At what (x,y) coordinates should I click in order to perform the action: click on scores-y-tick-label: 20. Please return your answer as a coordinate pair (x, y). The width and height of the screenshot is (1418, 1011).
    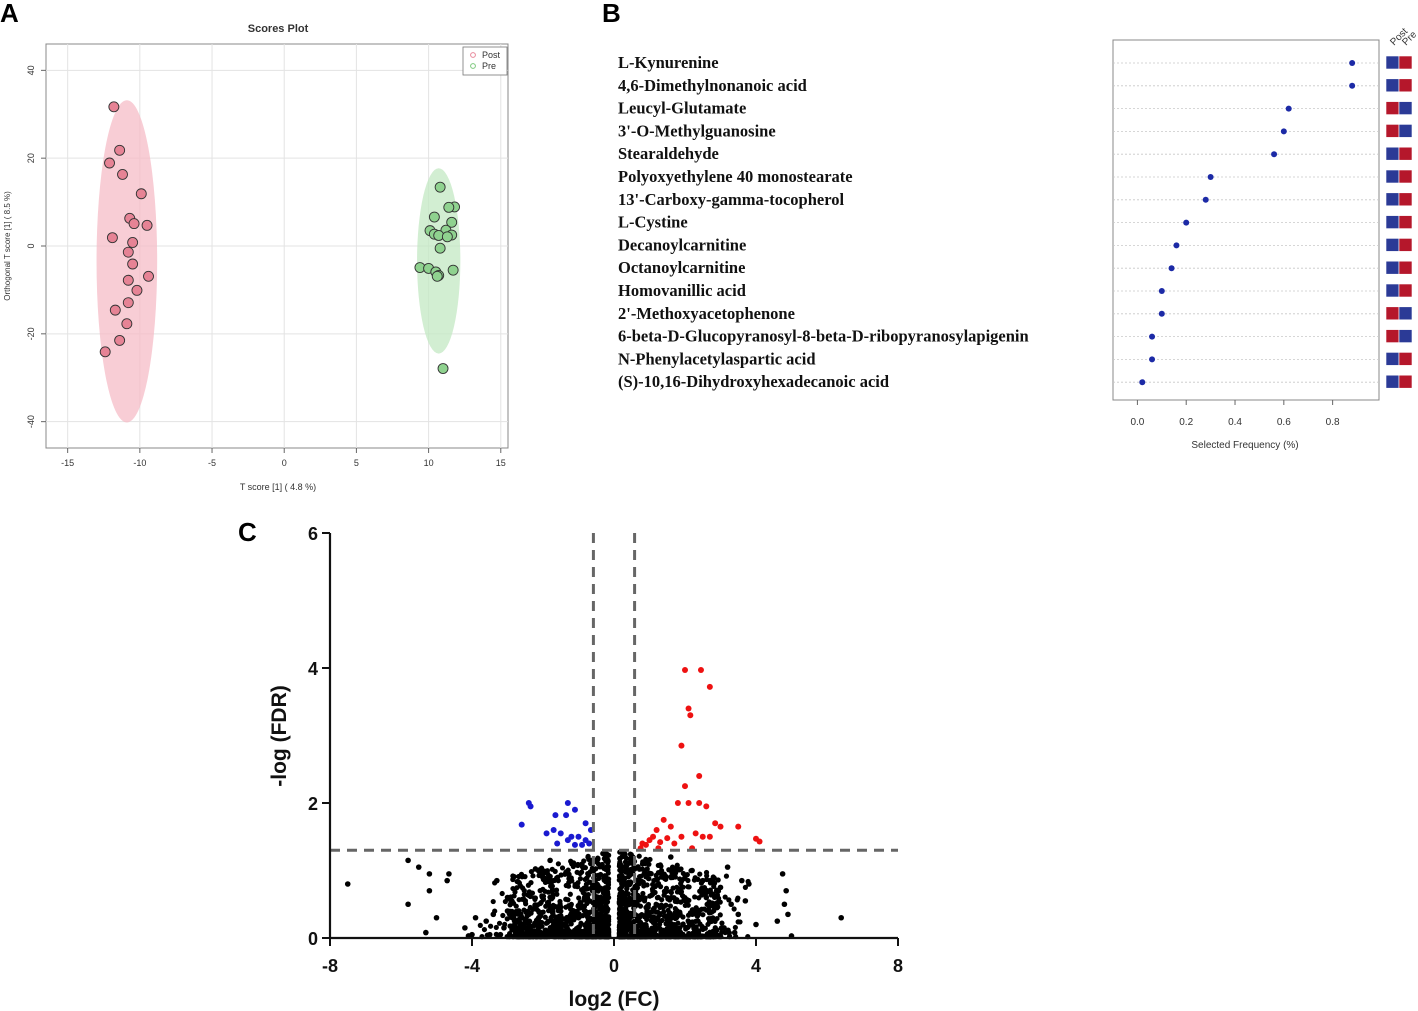
    Looking at the image, I should click on (31, 158).